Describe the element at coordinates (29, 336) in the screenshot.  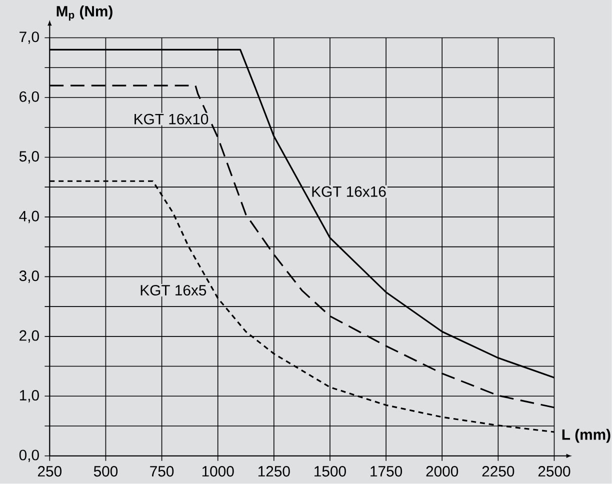
I see `y-tick-label: 2,0` at that location.